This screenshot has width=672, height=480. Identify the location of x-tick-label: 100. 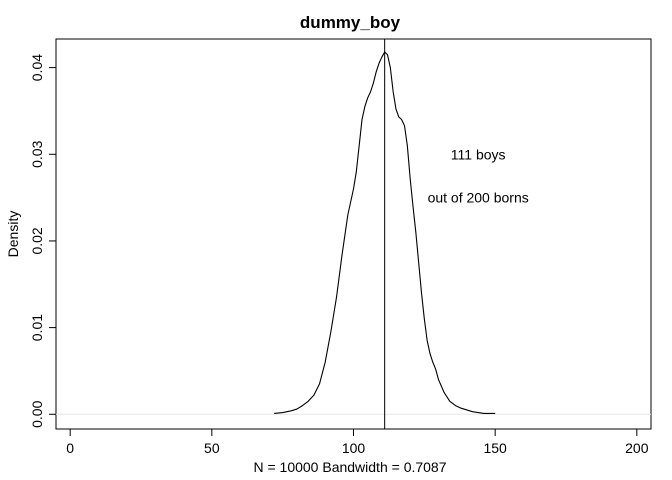
(354, 448).